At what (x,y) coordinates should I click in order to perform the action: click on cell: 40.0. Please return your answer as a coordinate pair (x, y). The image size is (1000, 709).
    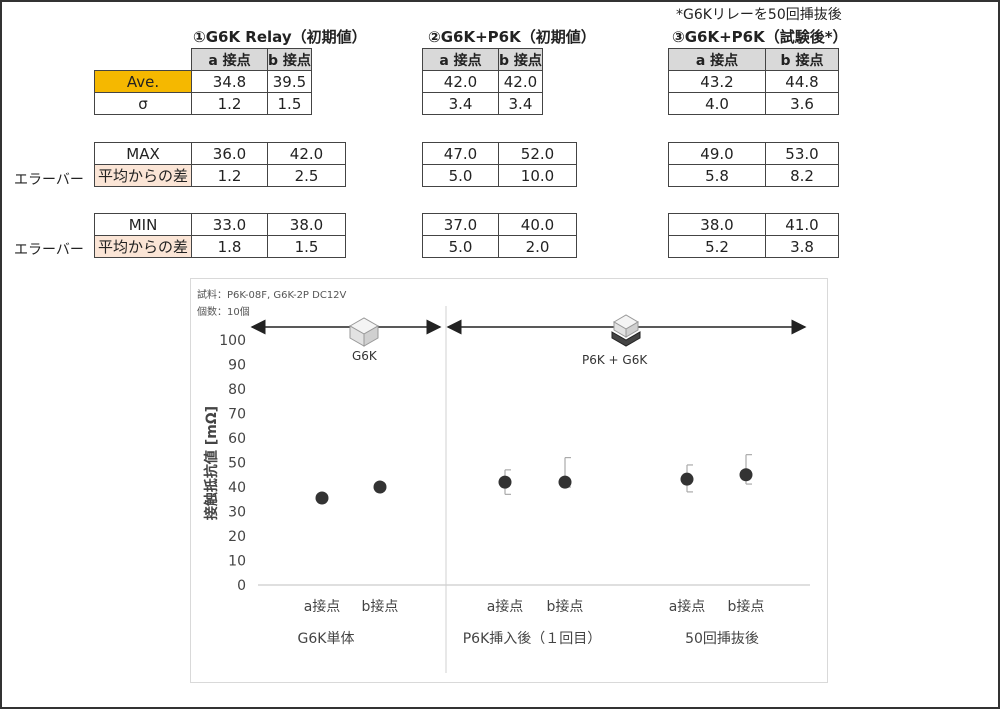
    Looking at the image, I should click on (537, 224).